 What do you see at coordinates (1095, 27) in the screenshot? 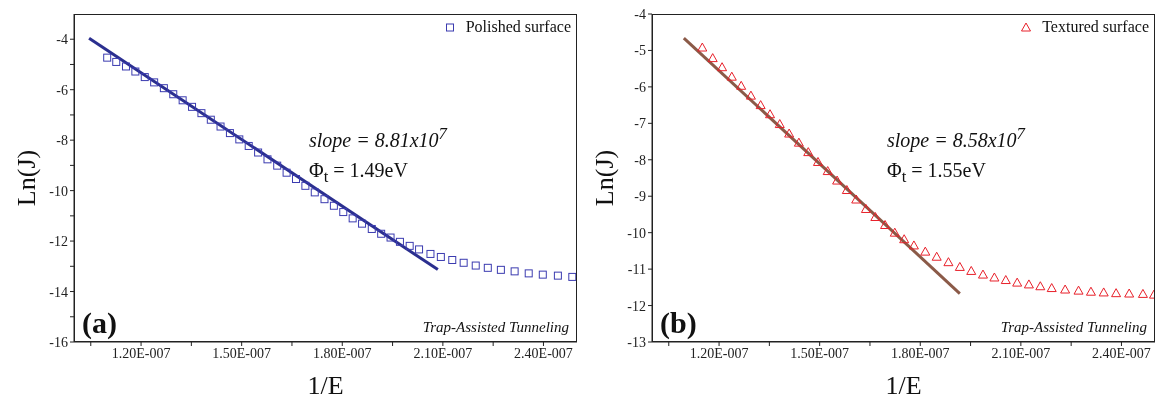
I see `legend-label: Textured surface` at bounding box center [1095, 27].